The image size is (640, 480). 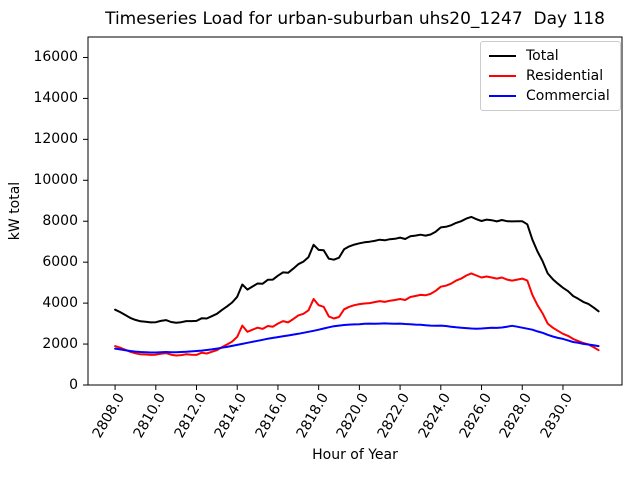 I want to click on y-tick-label: 4000, so click(x=60, y=303).